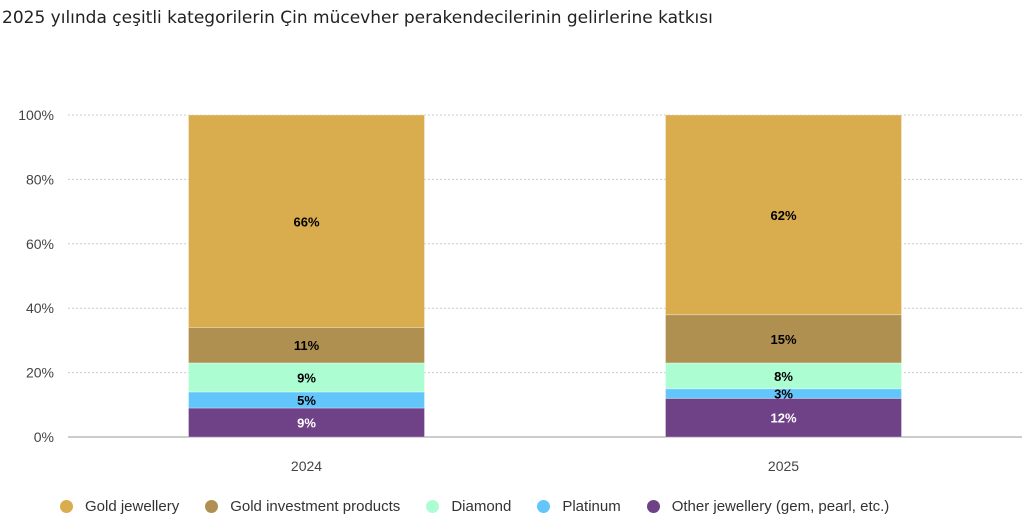  I want to click on y-tick-label: 100%, so click(36, 115).